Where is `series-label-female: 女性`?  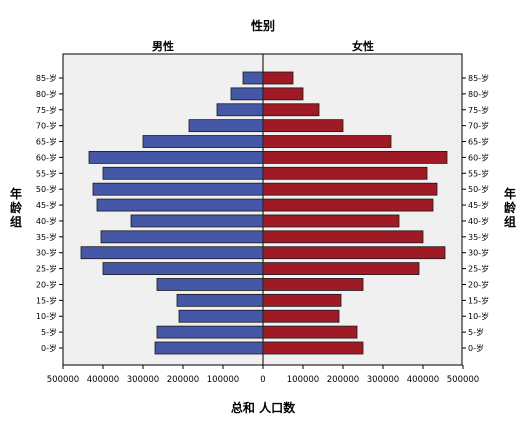
series-label-female: 女性 is located at coordinates (363, 46).